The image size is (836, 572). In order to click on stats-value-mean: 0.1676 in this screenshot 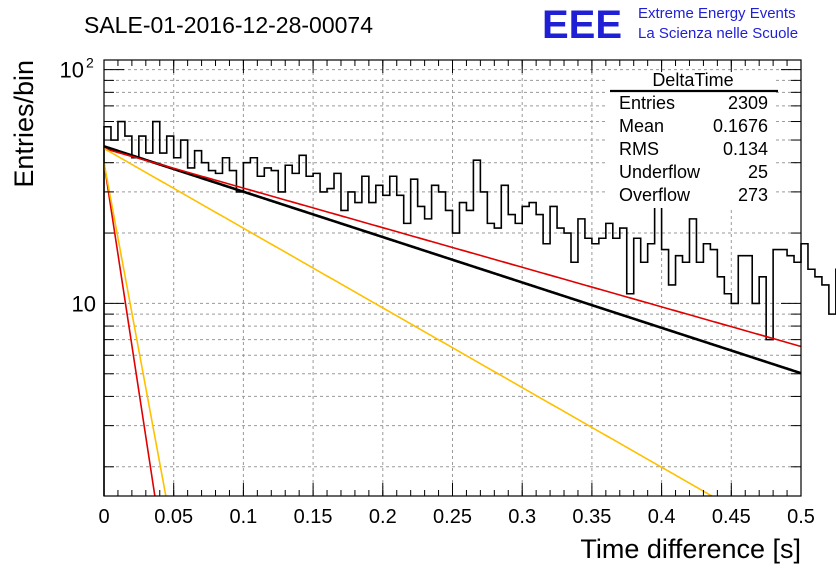, I will do `click(740, 126)`.